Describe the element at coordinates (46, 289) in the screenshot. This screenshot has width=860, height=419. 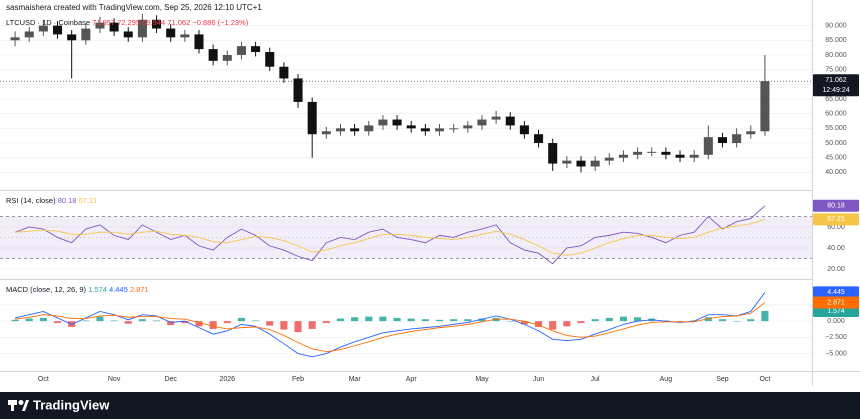
I see `macd-title: MACD (close, 12, 26, 9)` at that location.